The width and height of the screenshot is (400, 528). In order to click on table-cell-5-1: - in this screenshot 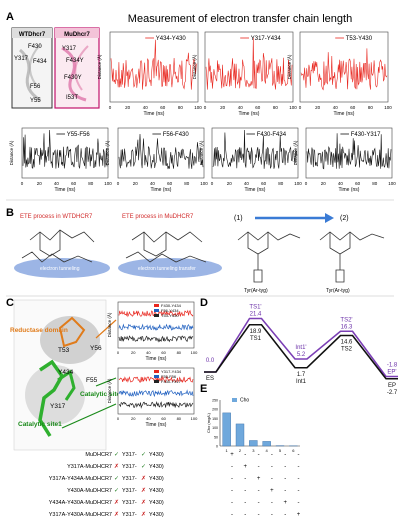, I will do `click(245, 515)`.